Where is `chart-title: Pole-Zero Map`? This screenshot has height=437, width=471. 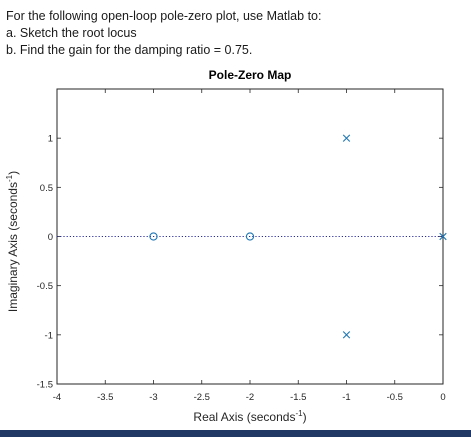
chart-title: Pole-Zero Map is located at coordinates (250, 75).